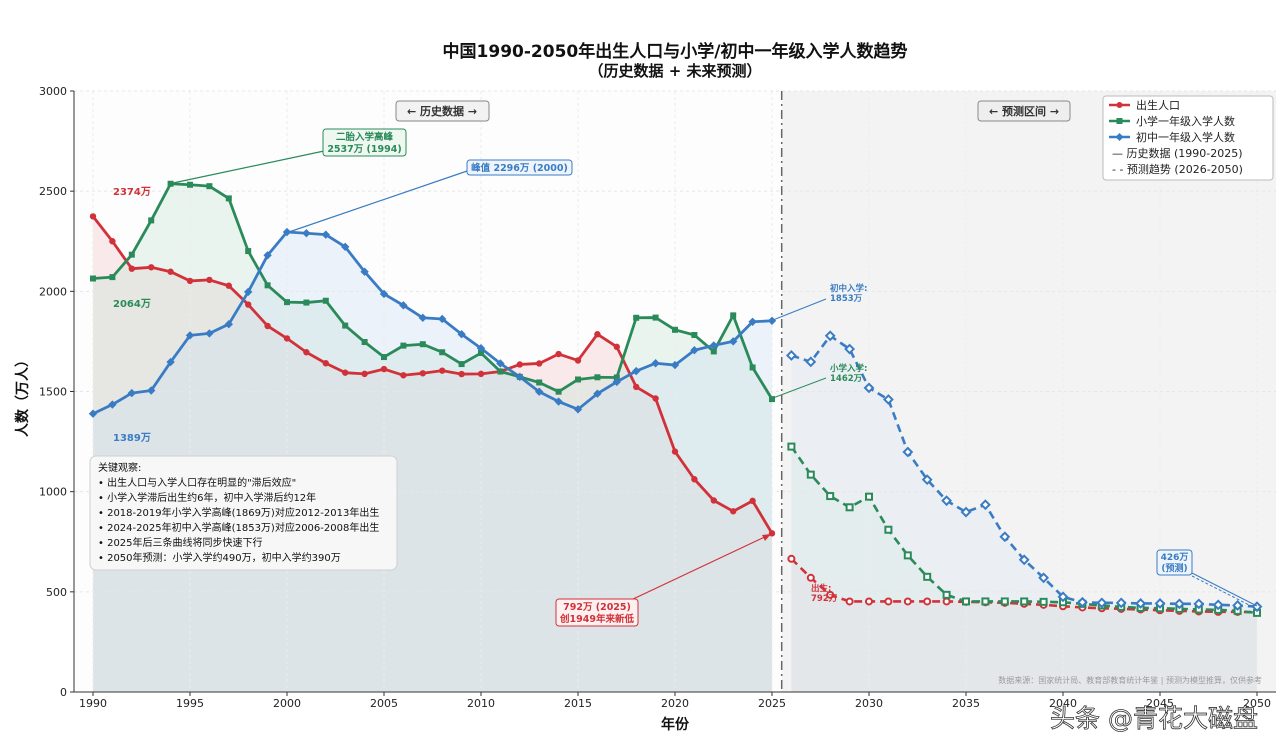  I want to click on annot-birth-low-1: 792万 (2025), so click(597, 607).